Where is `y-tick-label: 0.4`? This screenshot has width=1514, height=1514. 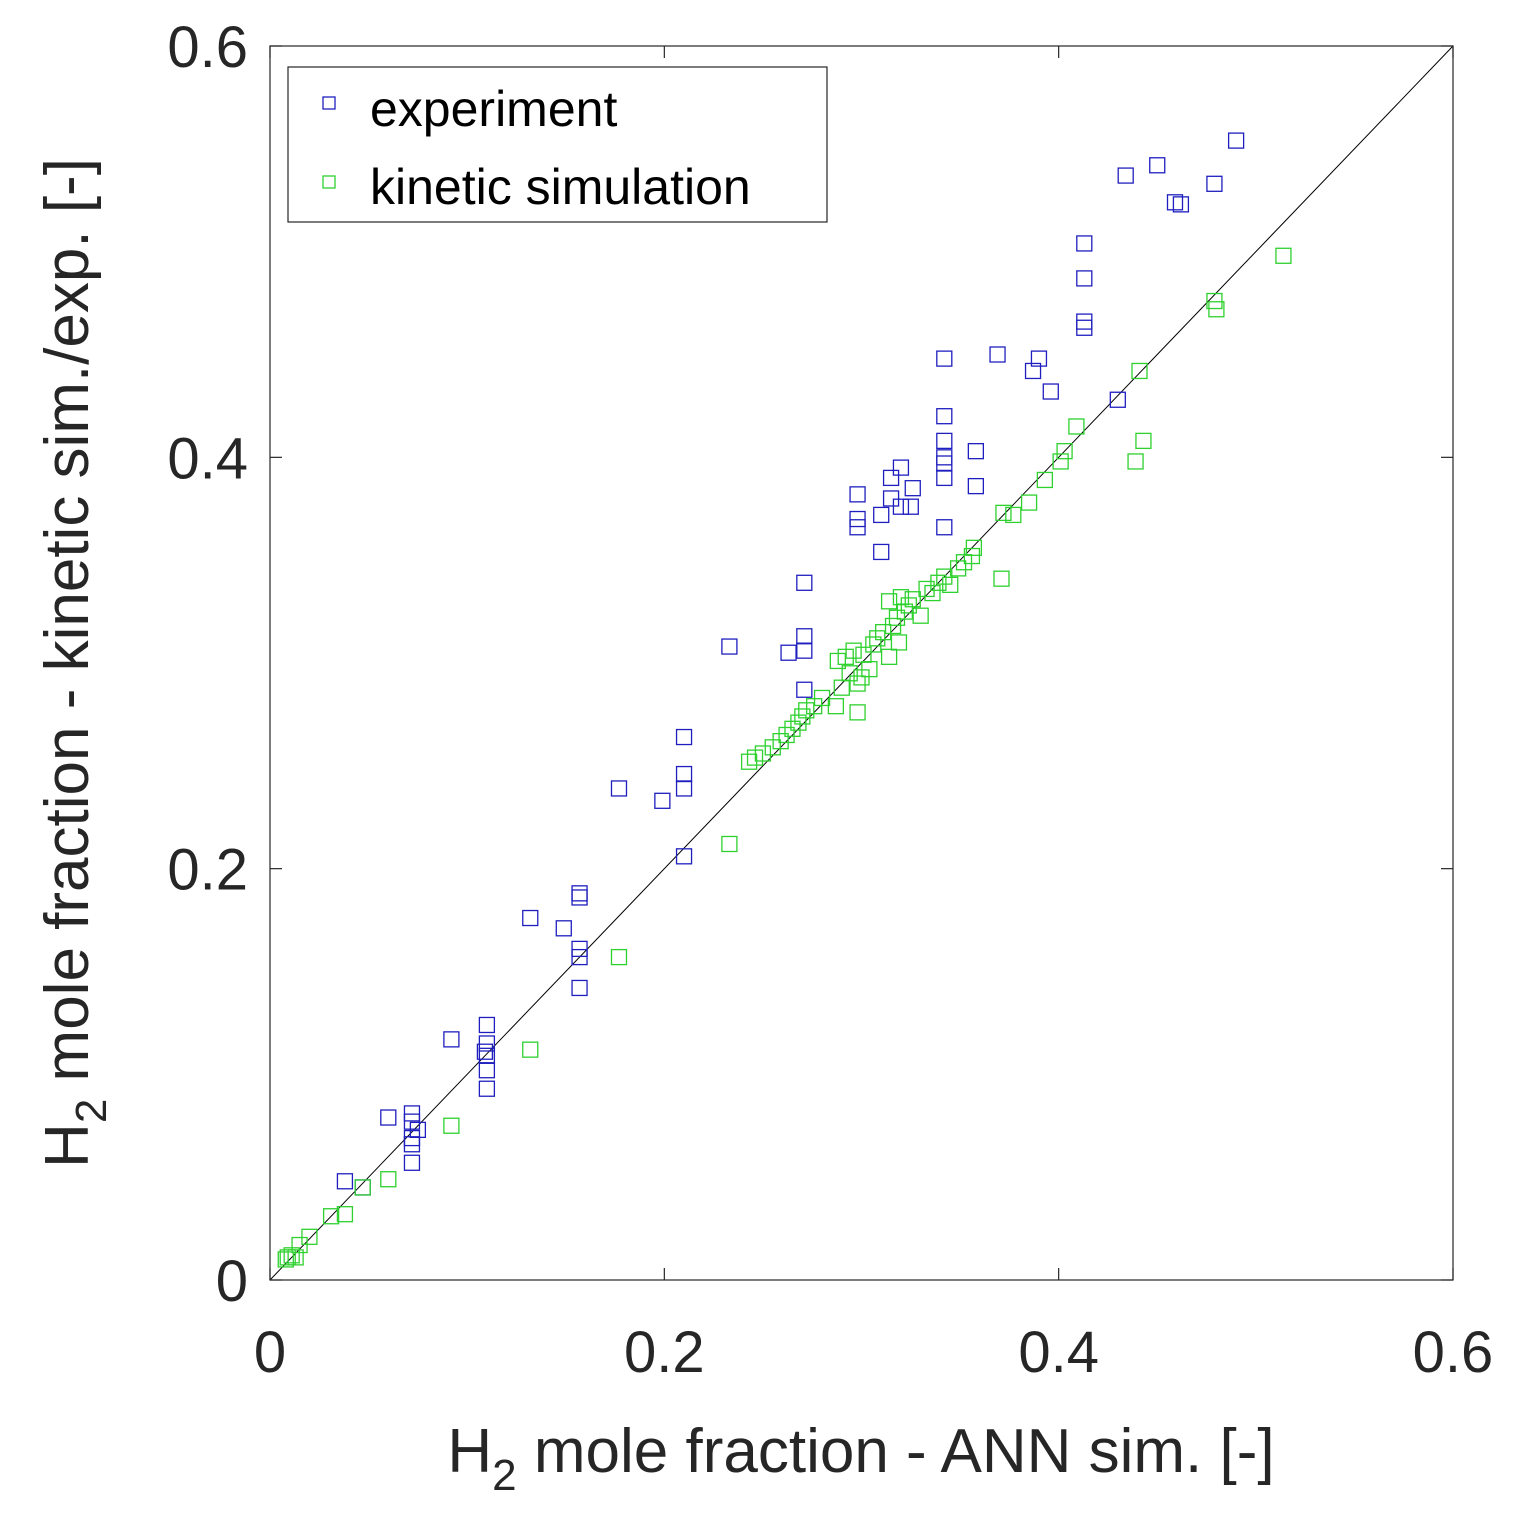 y-tick-label: 0.4 is located at coordinates (207, 458).